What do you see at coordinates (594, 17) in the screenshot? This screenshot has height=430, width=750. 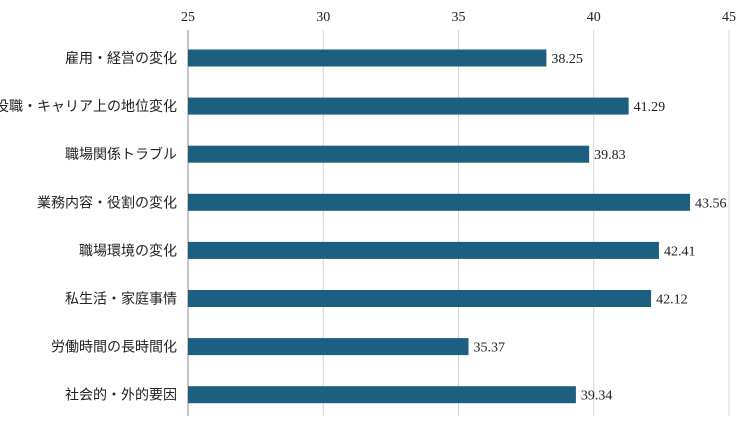 I see `x-tick-label: 40` at bounding box center [594, 17].